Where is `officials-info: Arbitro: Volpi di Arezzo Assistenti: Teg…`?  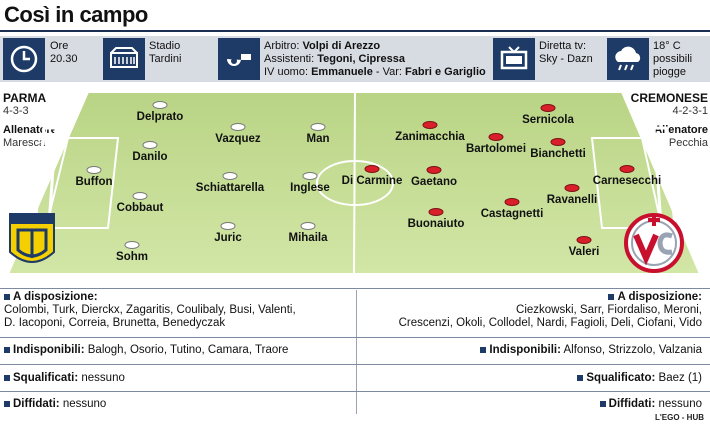
officials-info: Arbitro: Volpi di Arezzo Assistenti: Teg… is located at coordinates (375, 59).